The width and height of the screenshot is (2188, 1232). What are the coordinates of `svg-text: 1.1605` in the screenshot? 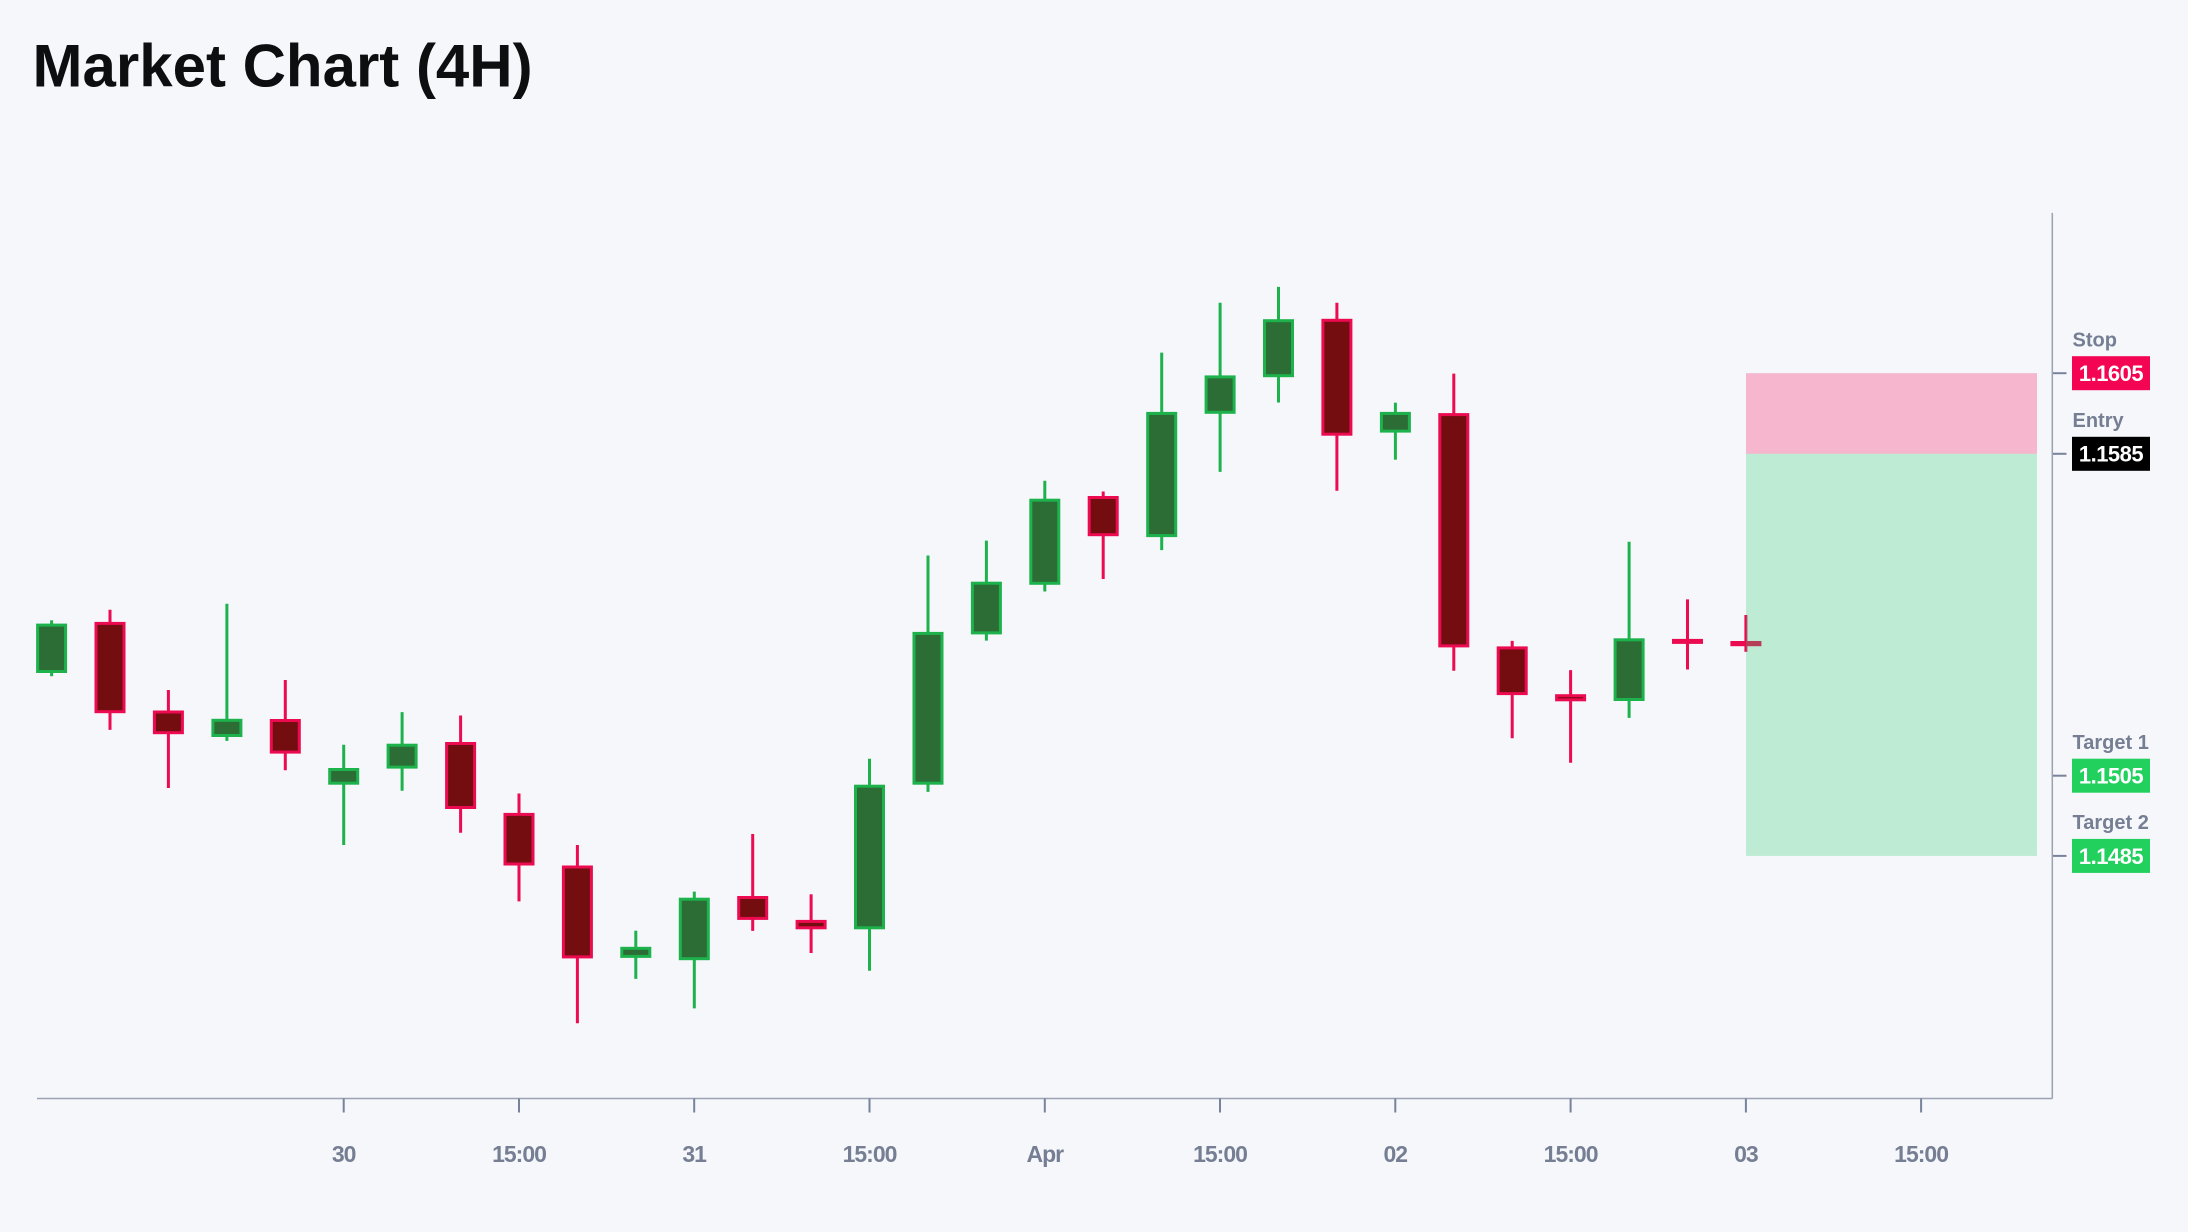 It's located at (2111, 373).